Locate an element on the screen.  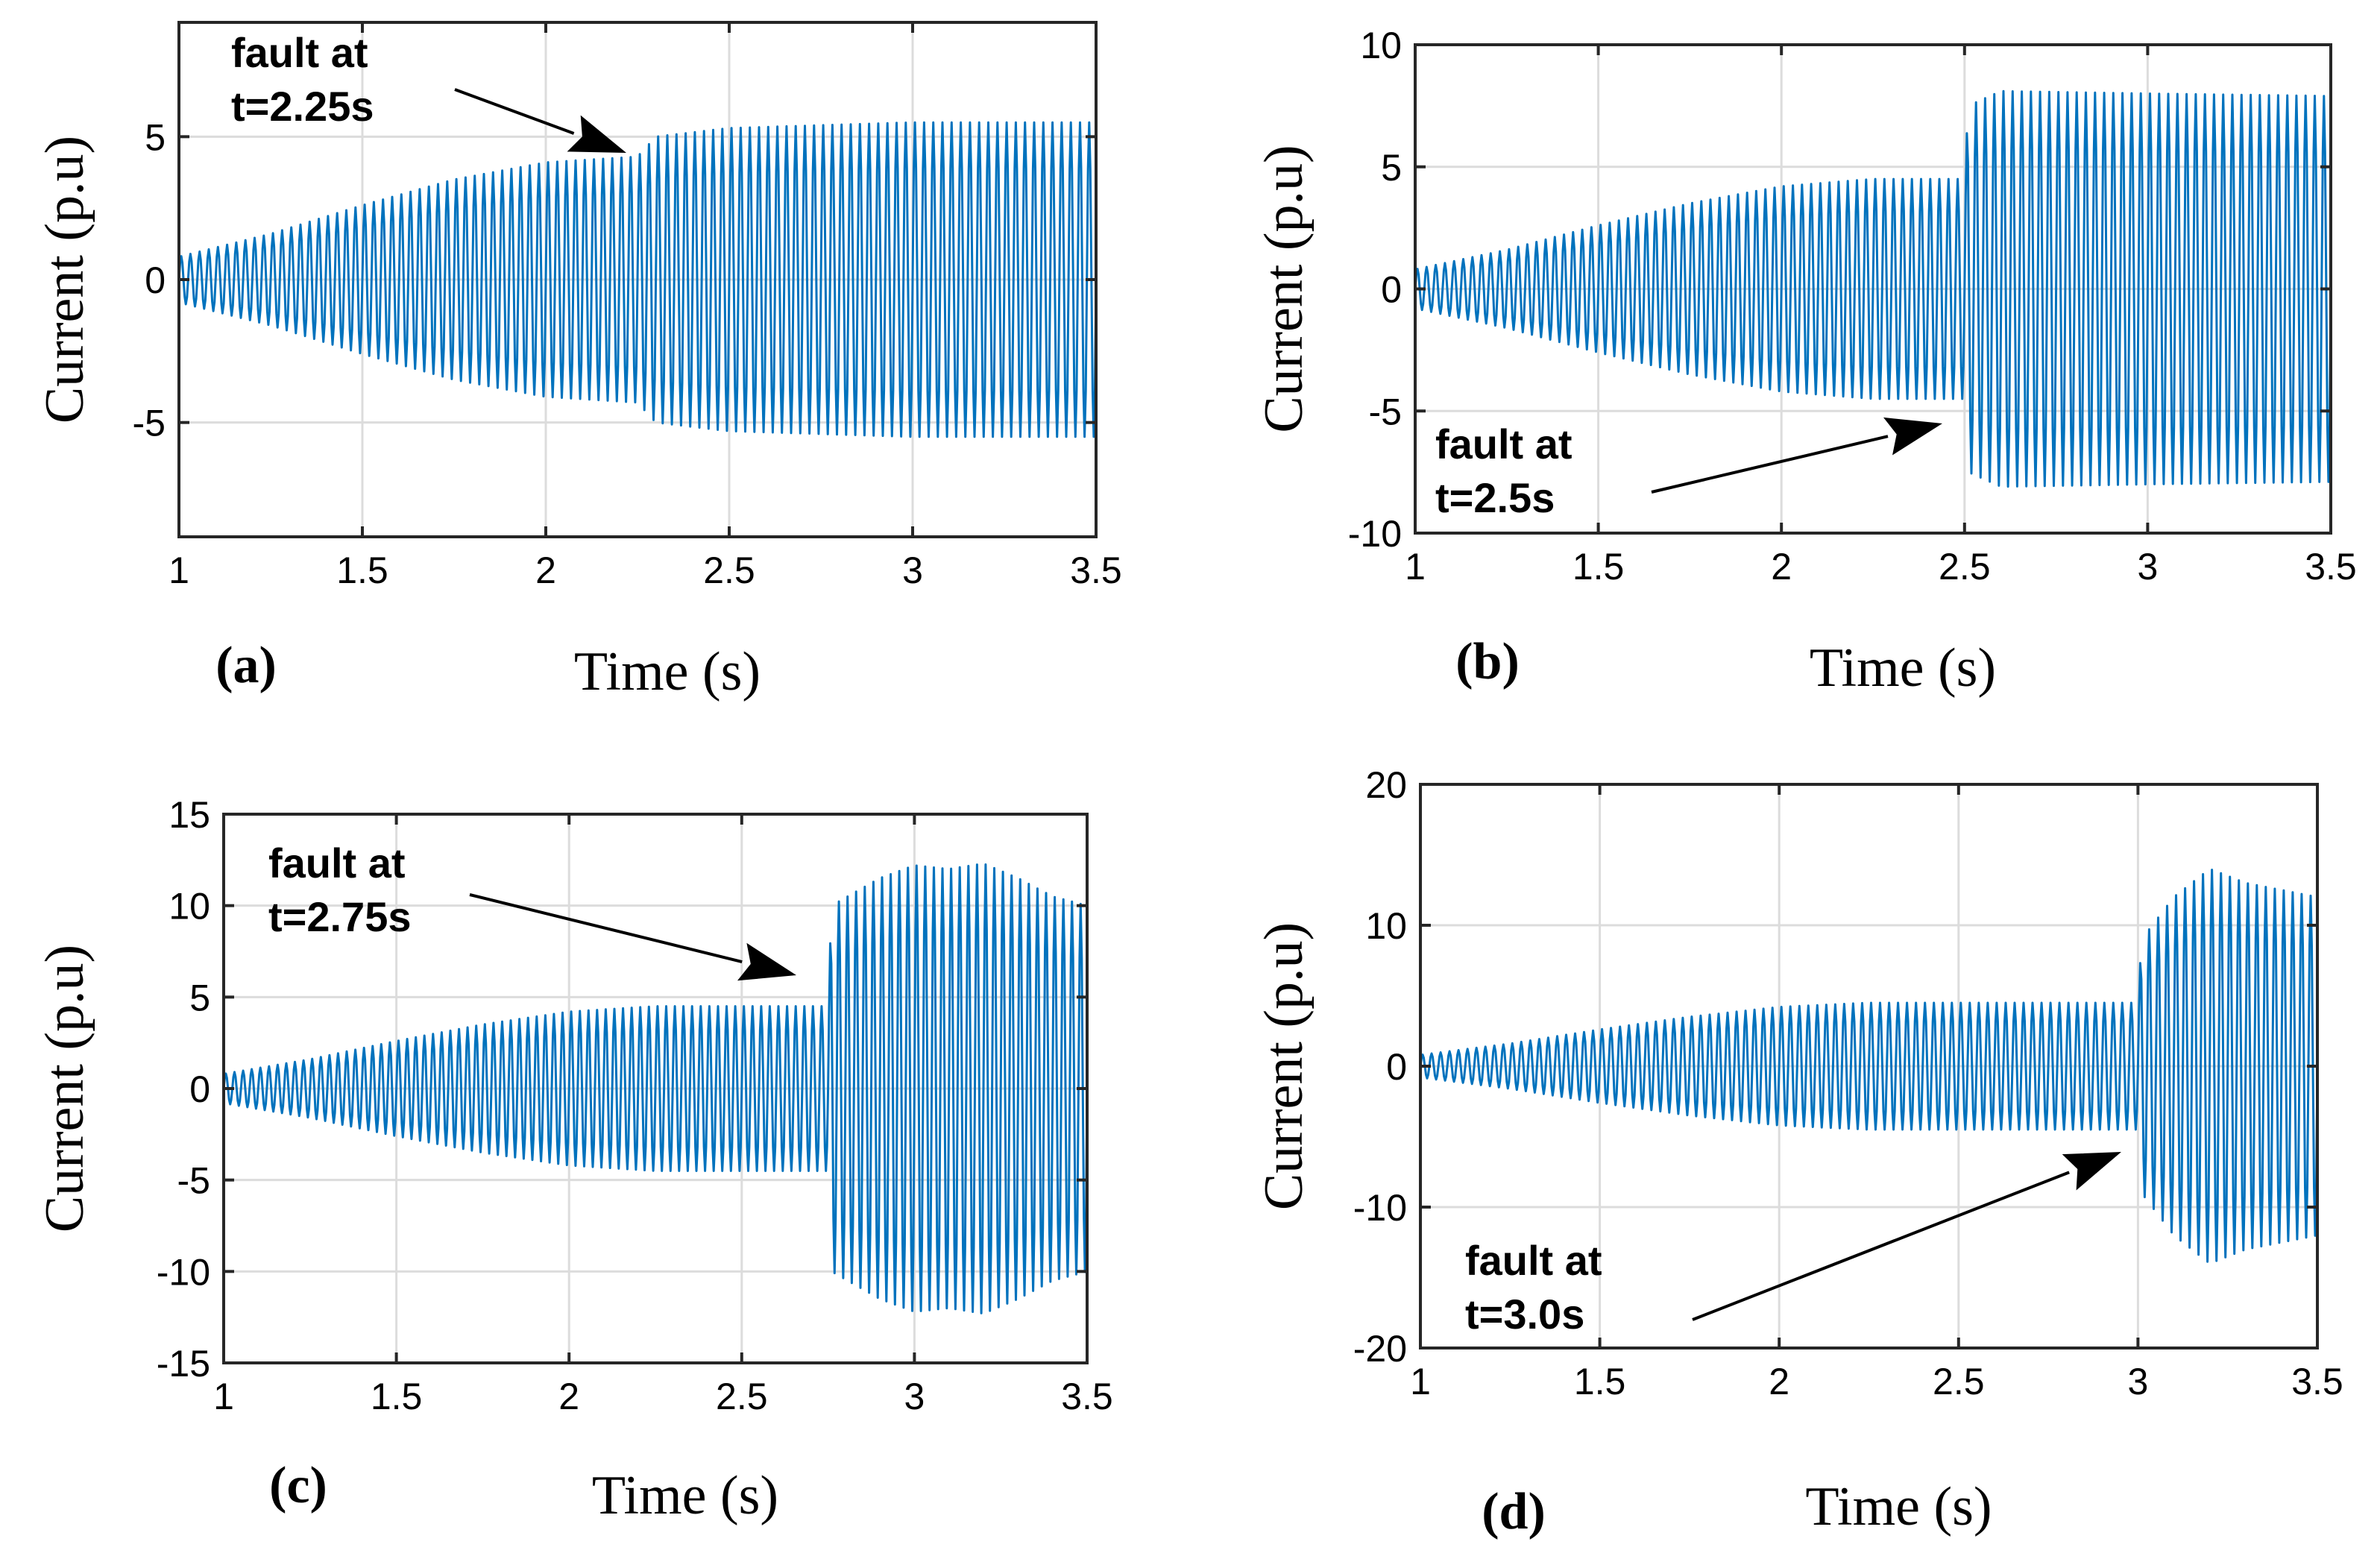
y-tick-label: -20 is located at coordinates (1380, 1349).